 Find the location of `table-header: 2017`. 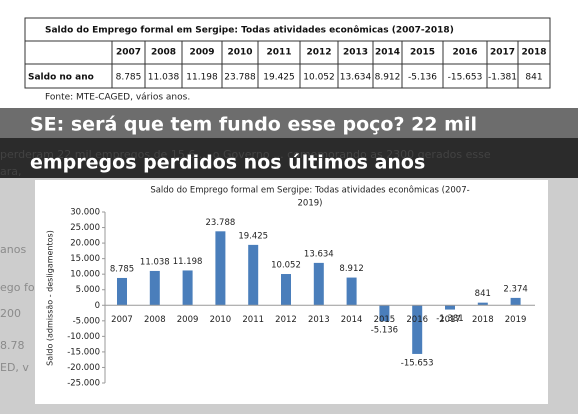

table-header: 2017 is located at coordinates (502, 53).